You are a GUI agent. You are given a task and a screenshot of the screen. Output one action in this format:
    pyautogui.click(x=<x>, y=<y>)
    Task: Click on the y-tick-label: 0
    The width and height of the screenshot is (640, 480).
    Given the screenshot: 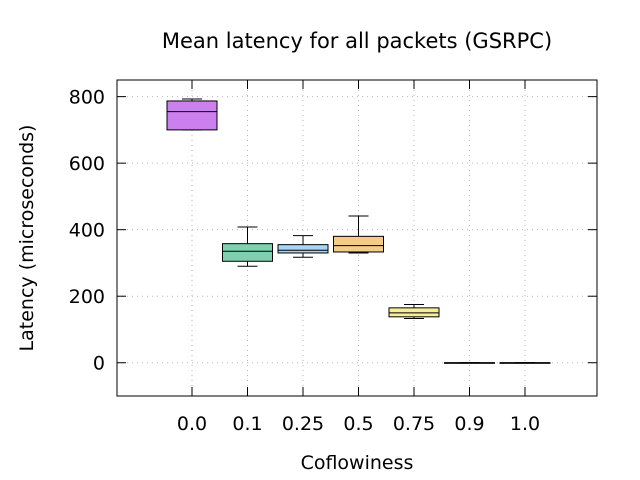 What is the action you would take?
    pyautogui.click(x=99, y=364)
    